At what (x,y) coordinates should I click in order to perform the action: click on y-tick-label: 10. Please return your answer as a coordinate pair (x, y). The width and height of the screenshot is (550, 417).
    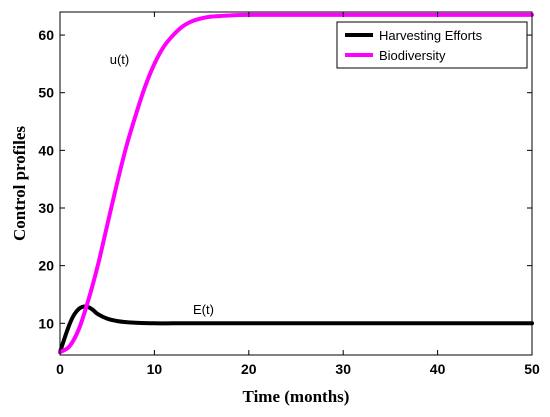
    Looking at the image, I should click on (46, 323).